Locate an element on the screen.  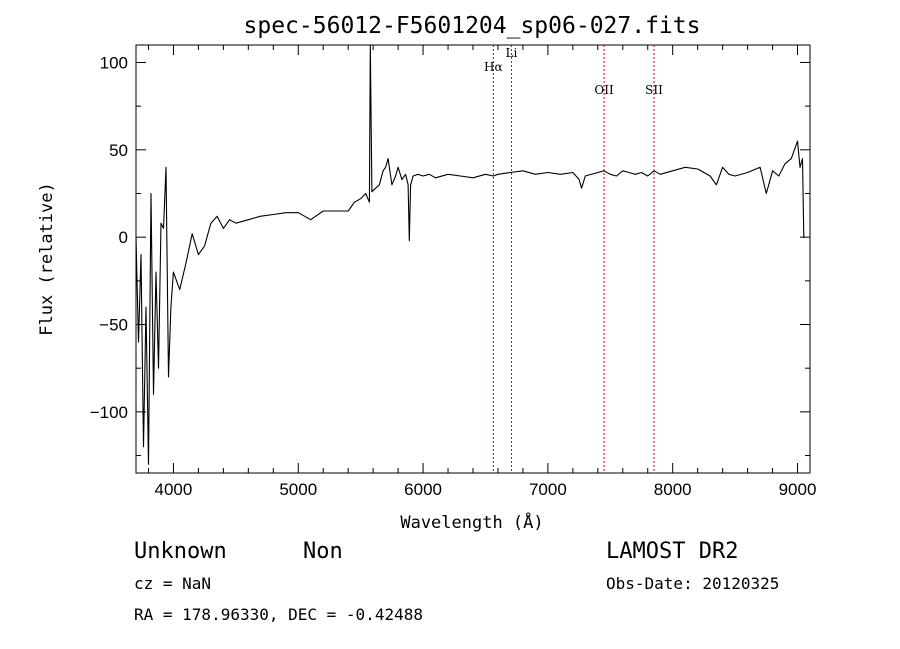
x-tick-label: 8000 is located at coordinates (673, 489).